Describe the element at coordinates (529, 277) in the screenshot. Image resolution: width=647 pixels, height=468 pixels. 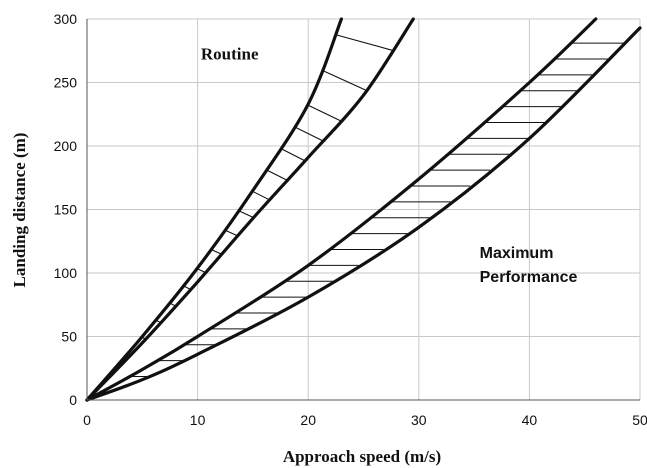
I see `annotation-performance: Performance` at that location.